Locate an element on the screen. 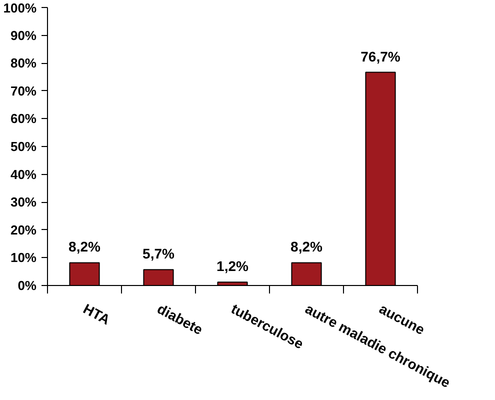 This screenshot has height=400, width=495. y-tick-label: 10% is located at coordinates (23, 258).